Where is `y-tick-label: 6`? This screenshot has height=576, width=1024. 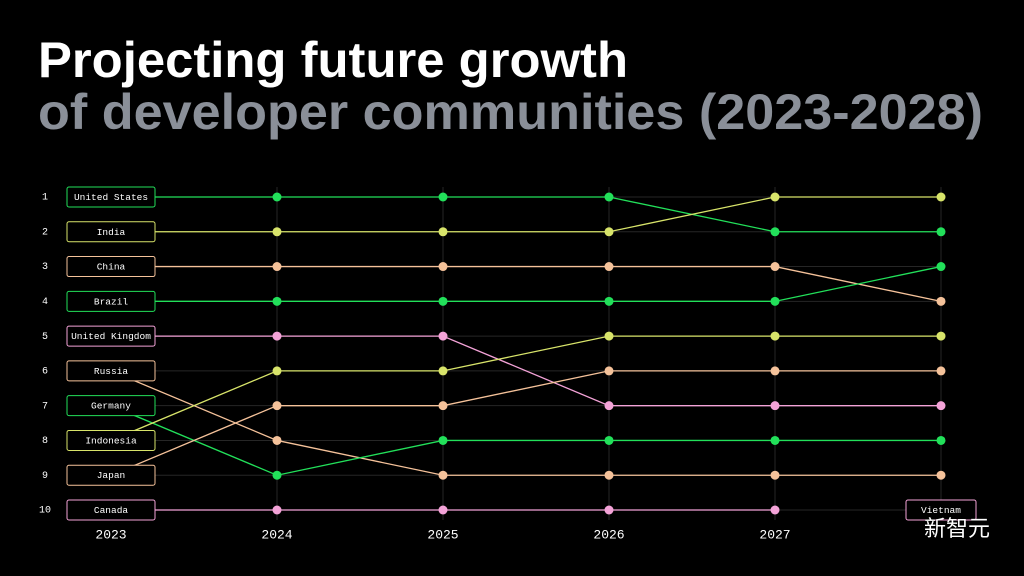 y-tick-label: 6 is located at coordinates (45, 372).